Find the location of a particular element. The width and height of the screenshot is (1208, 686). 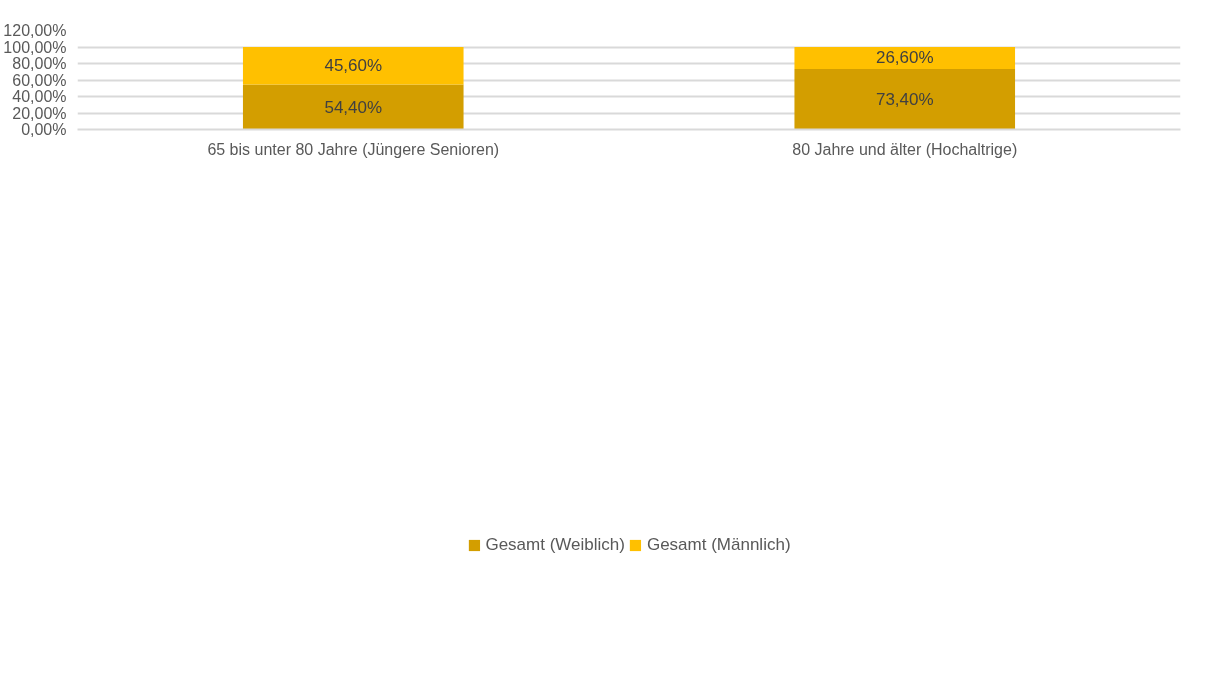

y-tick-label: 40,00% is located at coordinates (39, 96).